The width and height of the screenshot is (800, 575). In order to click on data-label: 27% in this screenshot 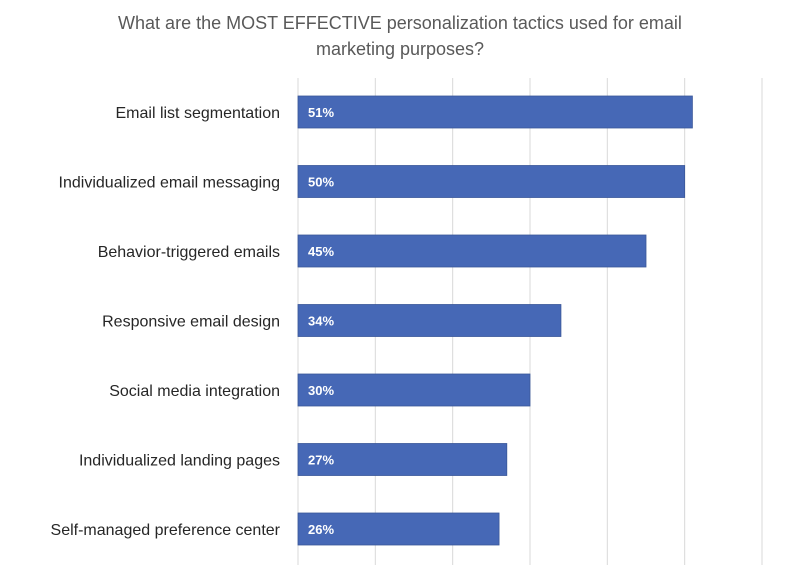, I will do `click(321, 460)`.